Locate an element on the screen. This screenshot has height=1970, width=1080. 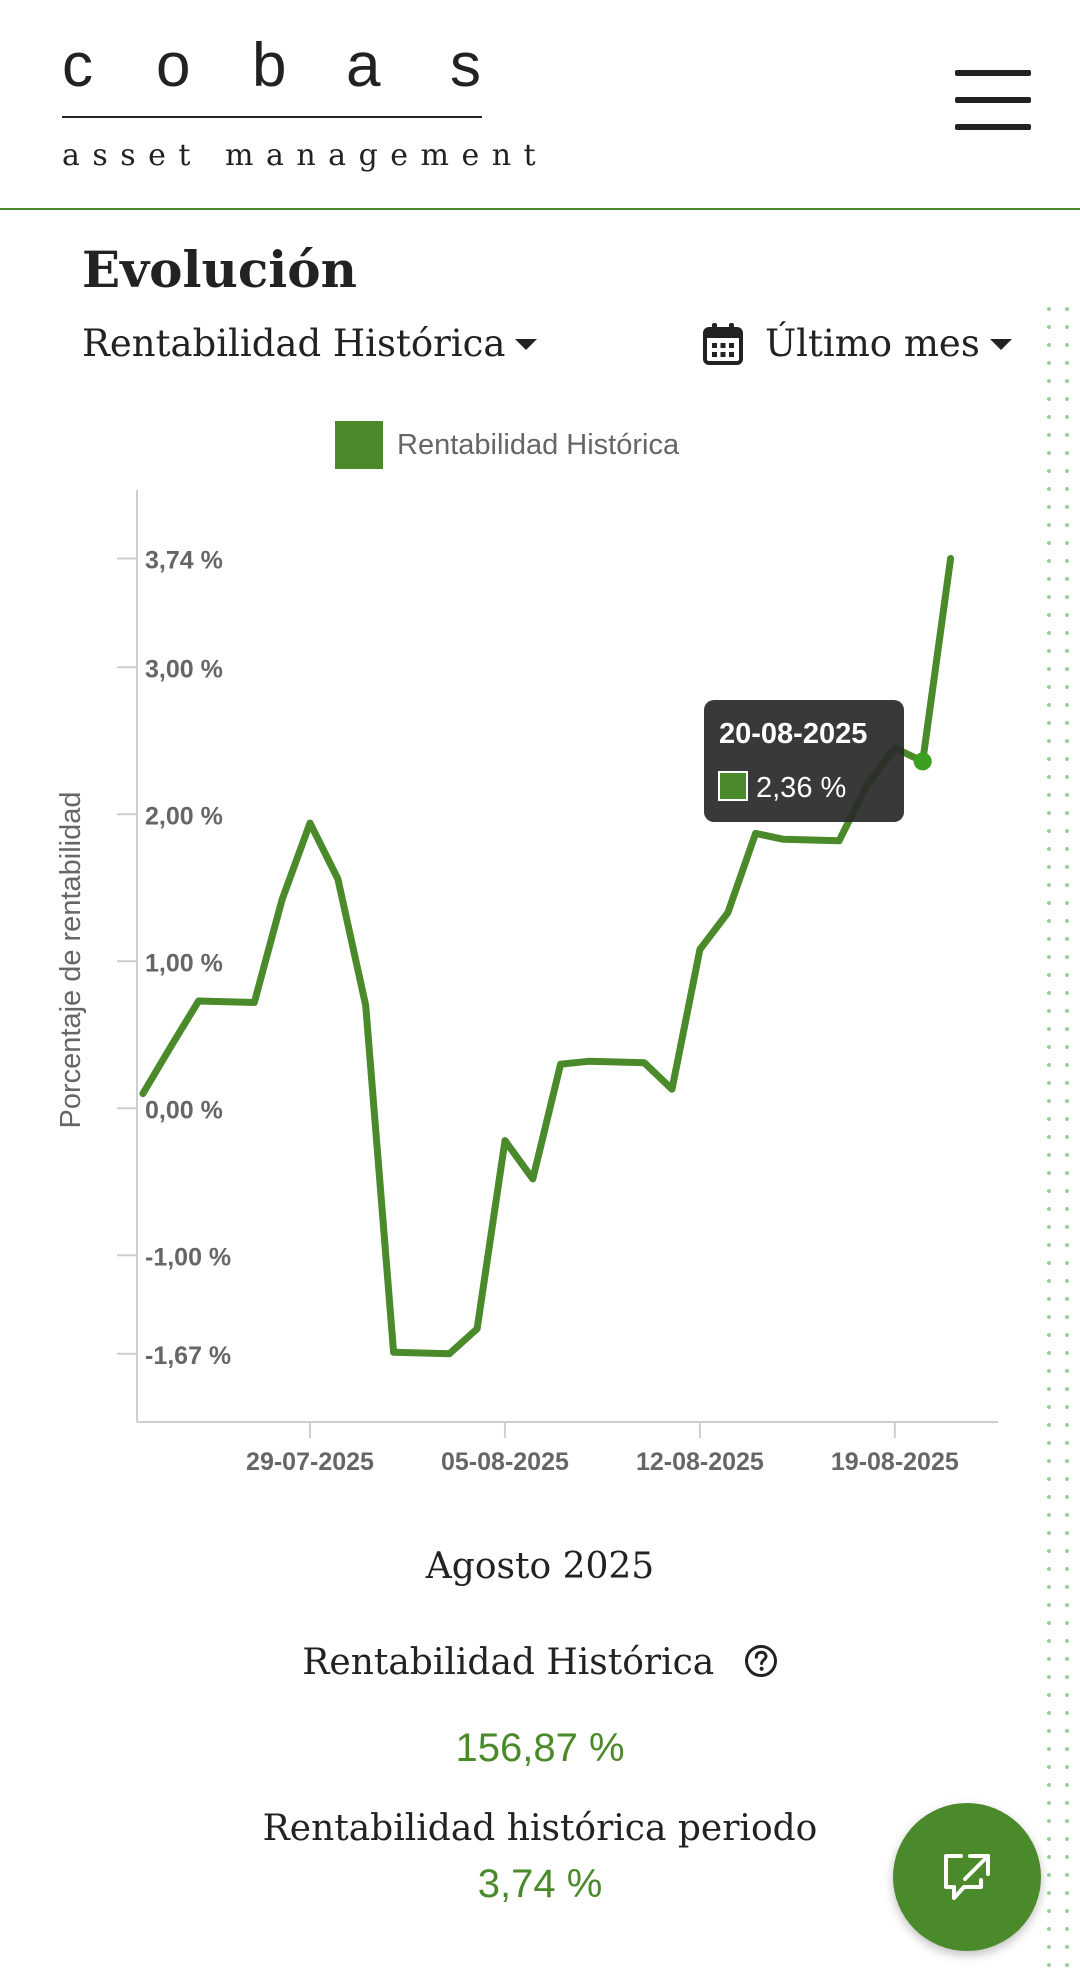
share-fab-button is located at coordinates (967, 1877).